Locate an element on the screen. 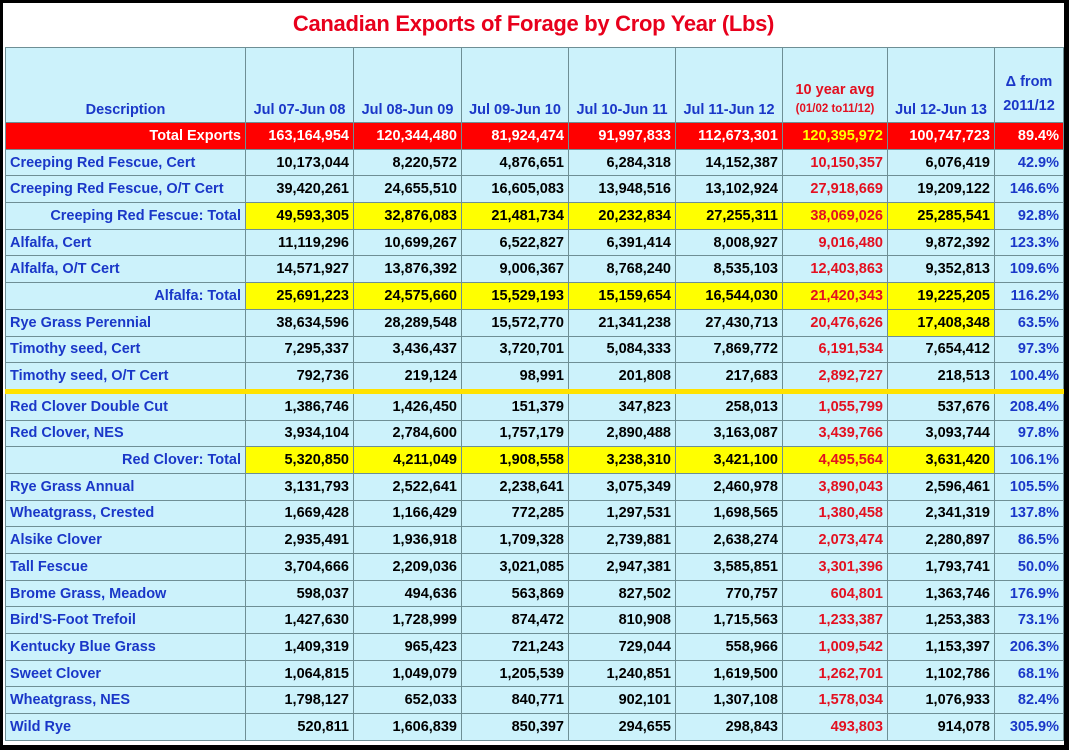 This screenshot has height=750, width=1069. column-header-label: Δ from is located at coordinates (1029, 82).